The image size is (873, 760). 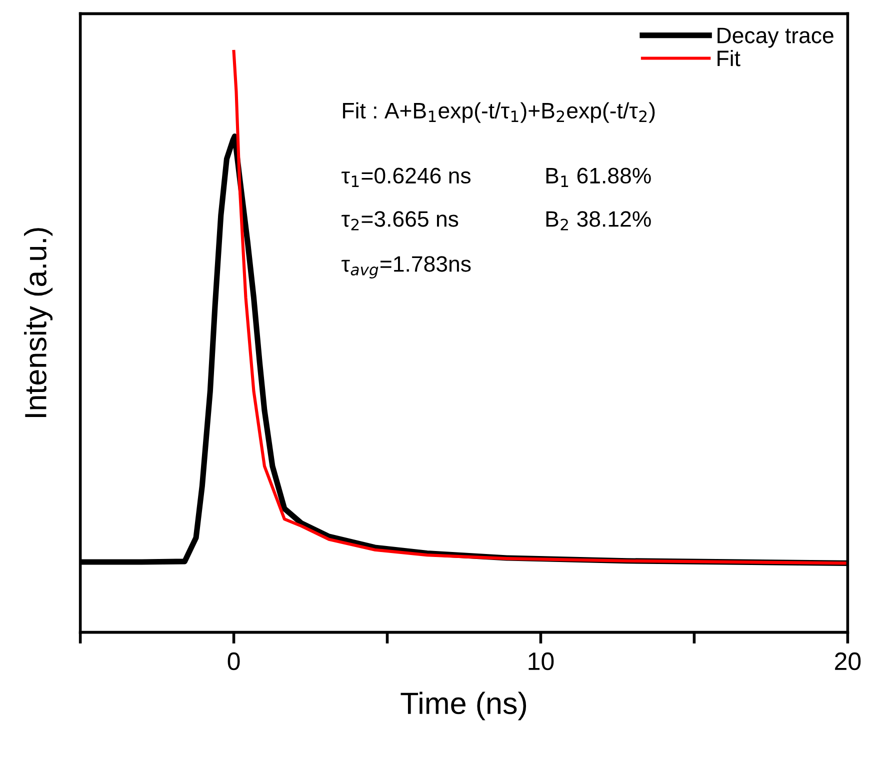 What do you see at coordinates (848, 661) in the screenshot?
I see `x-tick-label: 20` at bounding box center [848, 661].